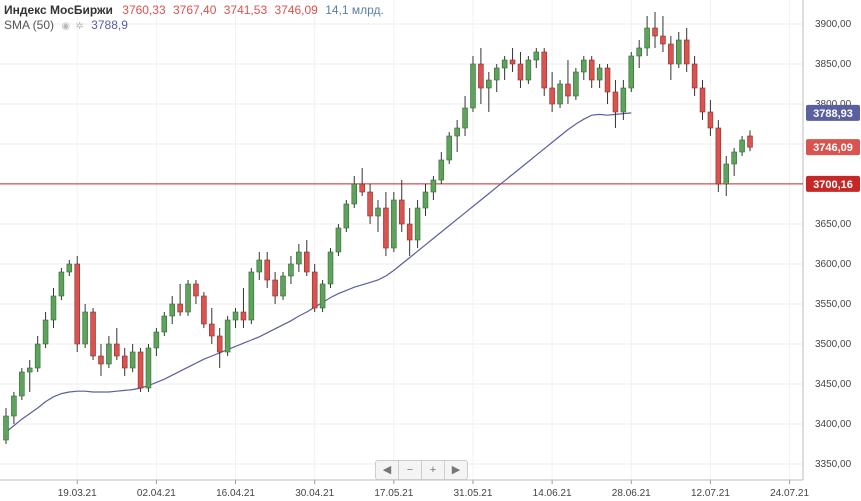  I want to click on ohlc-open: 3760,33, so click(144, 10).